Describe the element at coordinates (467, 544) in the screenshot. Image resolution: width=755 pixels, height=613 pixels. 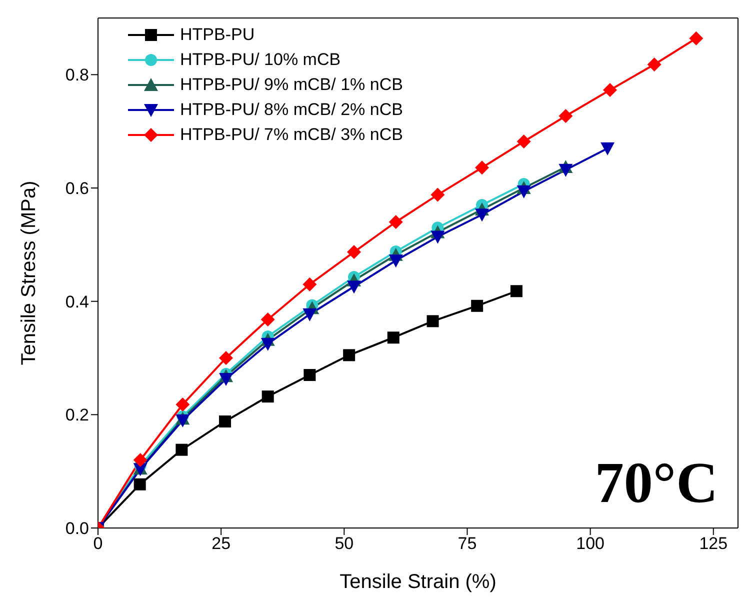
I see `x-tick-label: 75` at that location.